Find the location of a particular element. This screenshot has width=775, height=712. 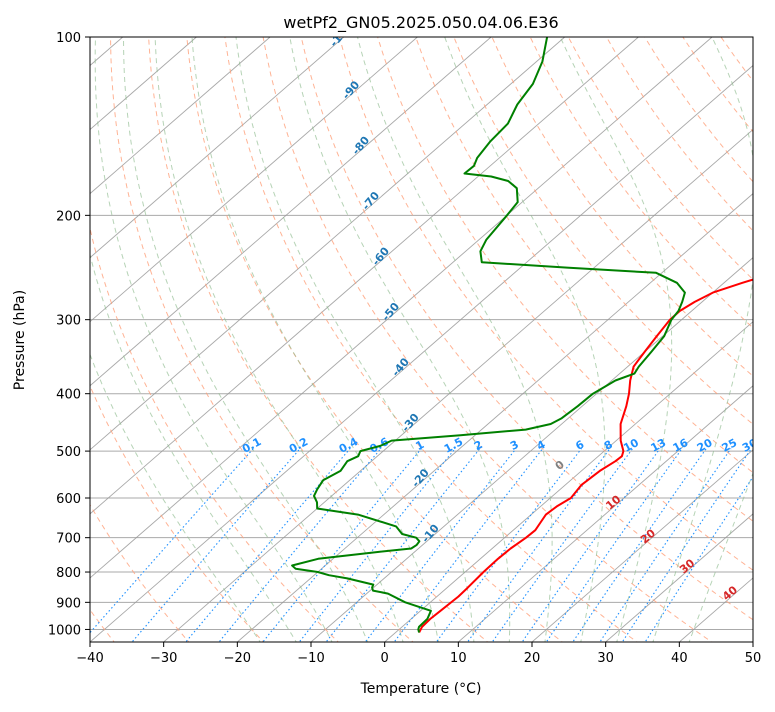

x-tick-label: −30 is located at coordinates (163, 658).